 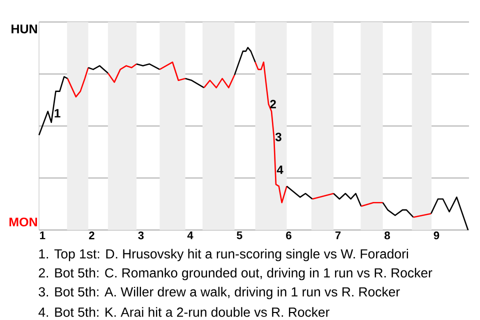 What do you see at coordinates (273, 104) in the screenshot?
I see `annotation: 2` at bounding box center [273, 104].